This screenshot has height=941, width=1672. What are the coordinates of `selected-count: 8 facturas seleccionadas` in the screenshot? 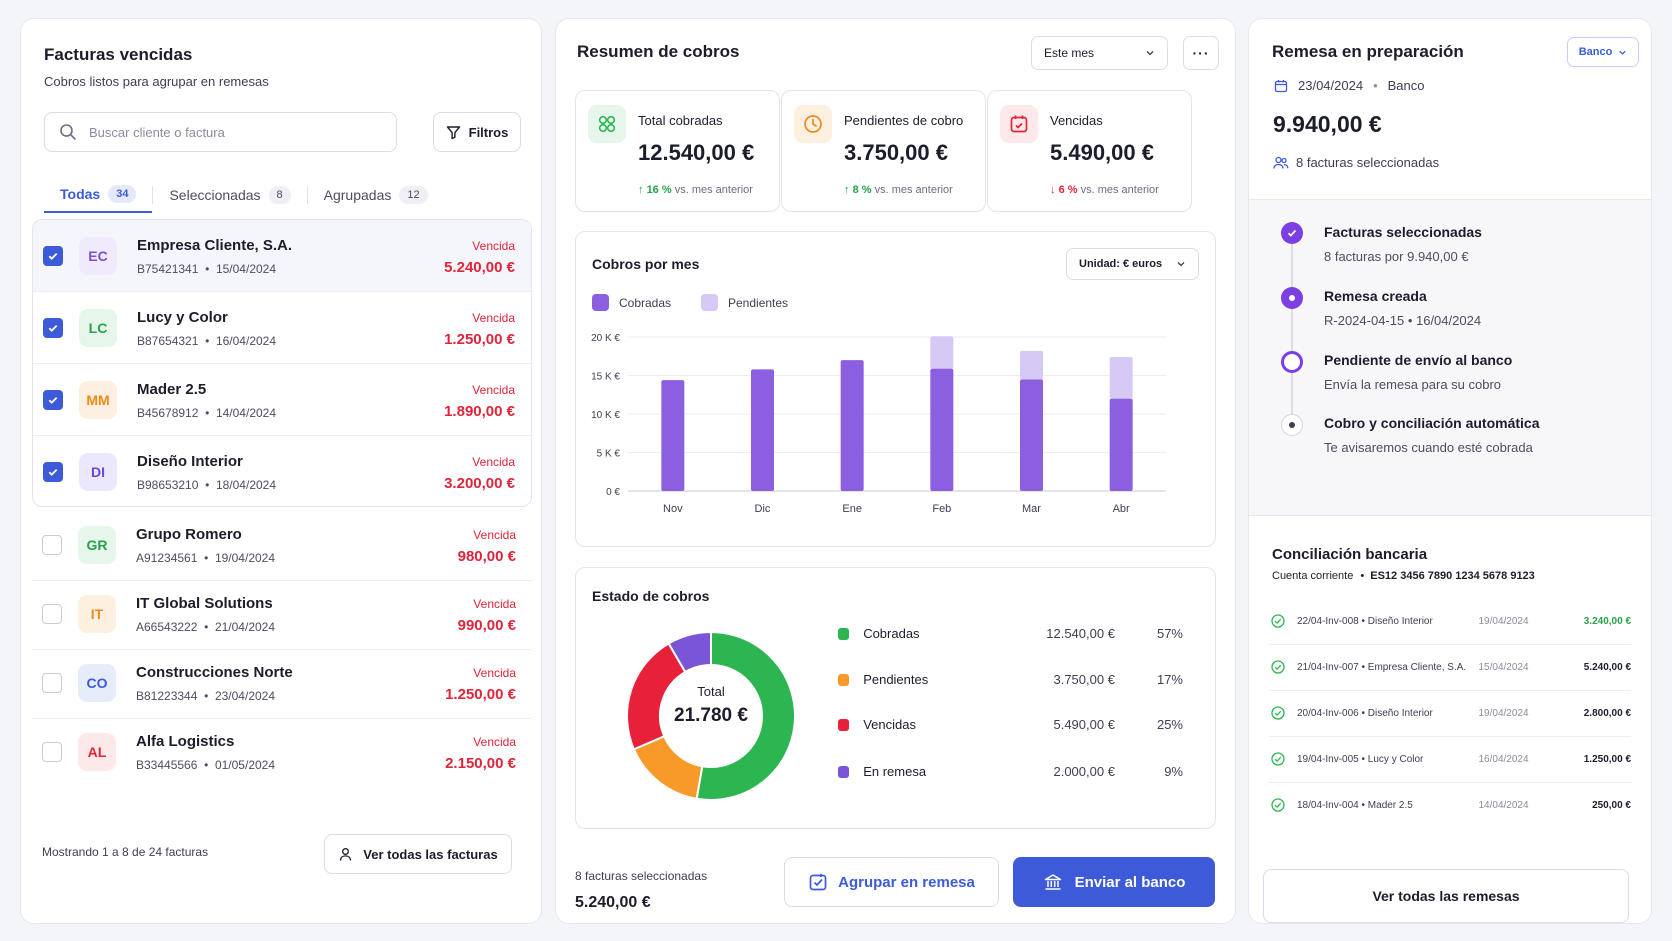 It's located at (1368, 162).